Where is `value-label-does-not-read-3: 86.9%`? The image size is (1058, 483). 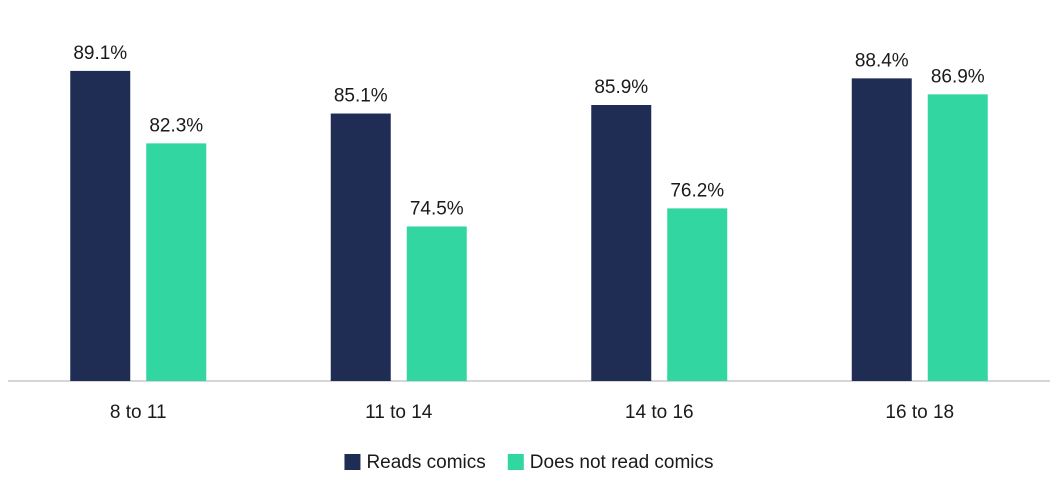 value-label-does-not-read-3: 86.9% is located at coordinates (958, 76).